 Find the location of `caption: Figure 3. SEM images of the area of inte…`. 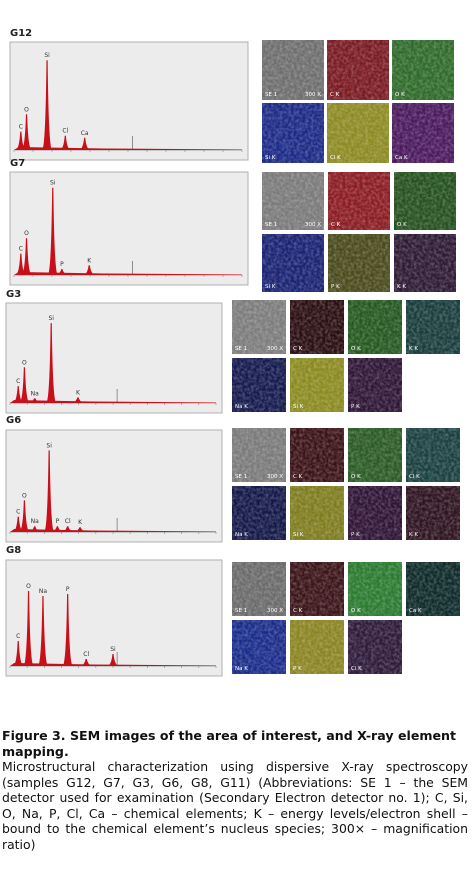

caption: Figure 3. SEM images of the area of inte… is located at coordinates (235, 790).